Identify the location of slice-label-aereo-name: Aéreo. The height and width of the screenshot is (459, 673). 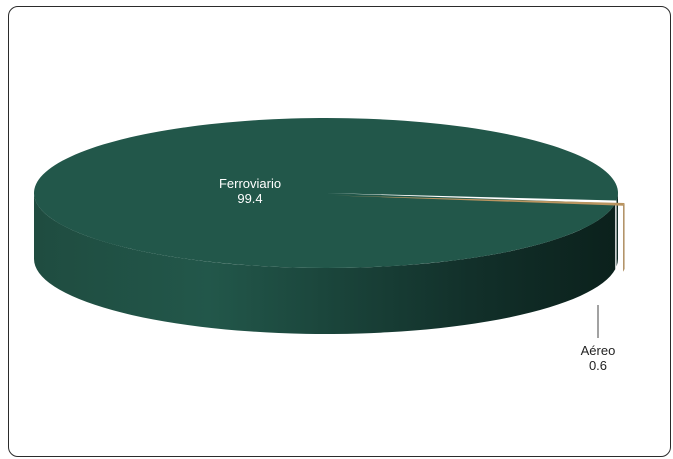
(598, 350).